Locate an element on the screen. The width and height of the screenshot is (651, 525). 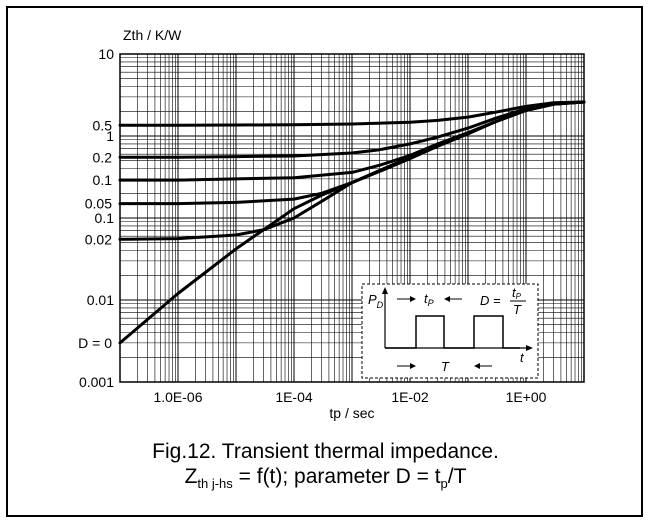
x-tick-label: 1.0E-06 is located at coordinates (177, 397).